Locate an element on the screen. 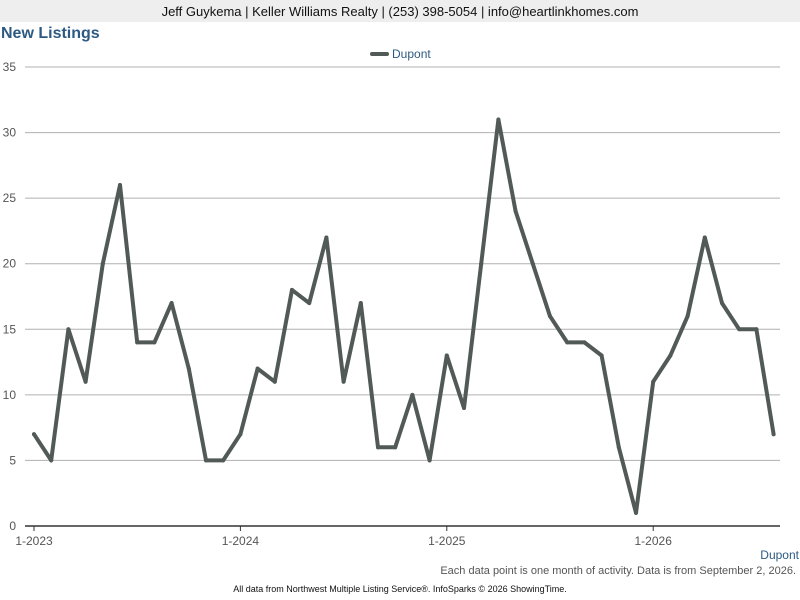  y-tick-label: 30 is located at coordinates (10, 133).